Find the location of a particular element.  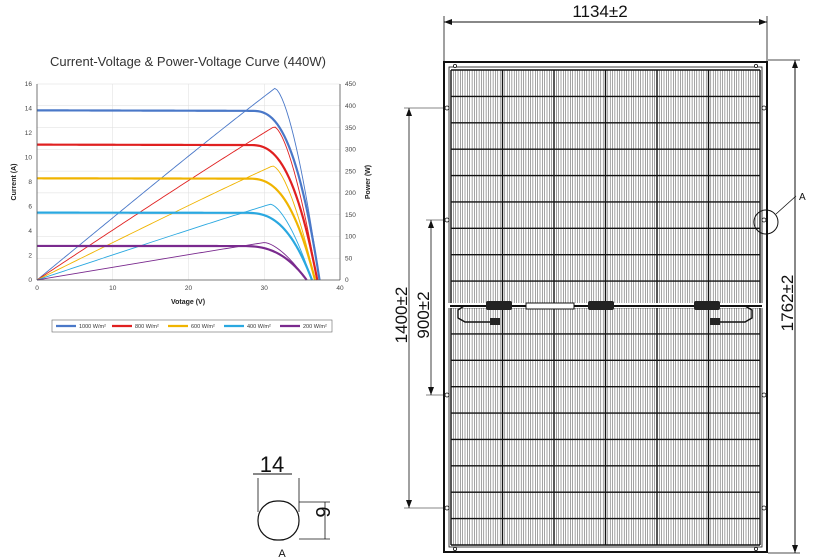

outer-hole-spacing-label: 1400±2 is located at coordinates (401, 315).